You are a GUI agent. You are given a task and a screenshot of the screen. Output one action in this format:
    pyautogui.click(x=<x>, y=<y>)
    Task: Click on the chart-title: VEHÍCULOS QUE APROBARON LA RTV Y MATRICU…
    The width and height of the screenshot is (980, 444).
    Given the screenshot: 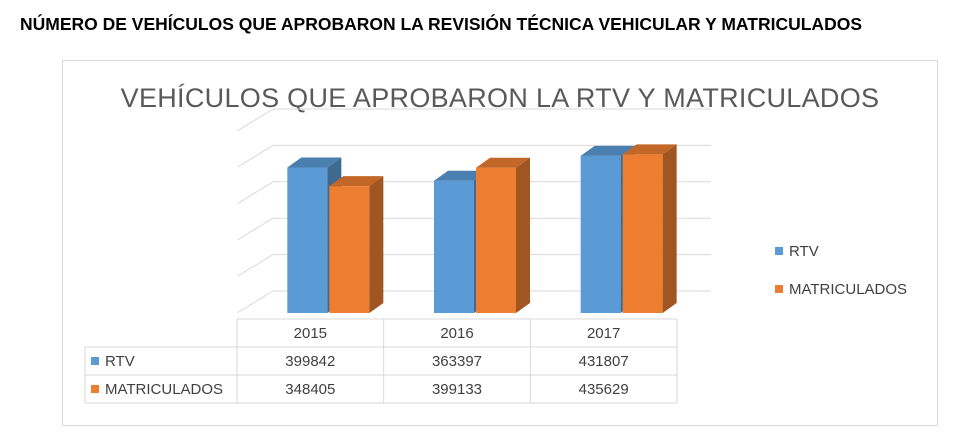 What is the action you would take?
    pyautogui.click(x=500, y=98)
    